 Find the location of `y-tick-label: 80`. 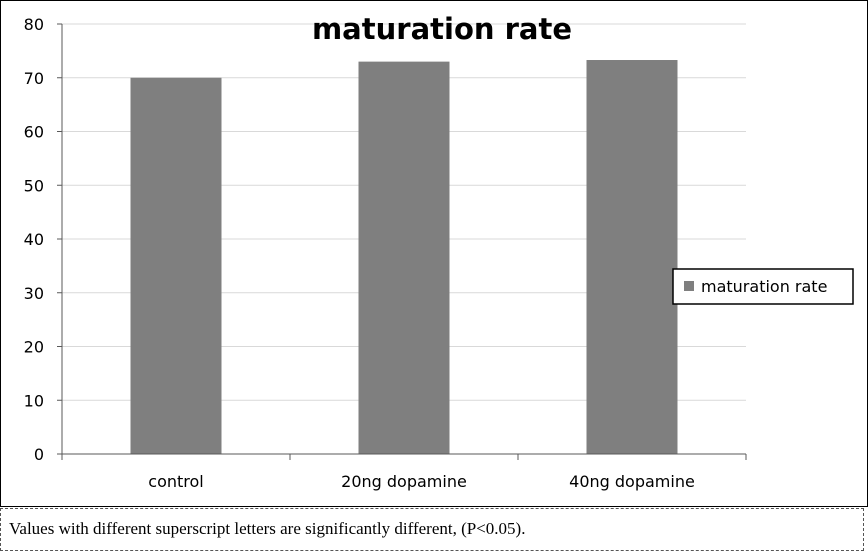

y-tick-label: 80 is located at coordinates (34, 24).